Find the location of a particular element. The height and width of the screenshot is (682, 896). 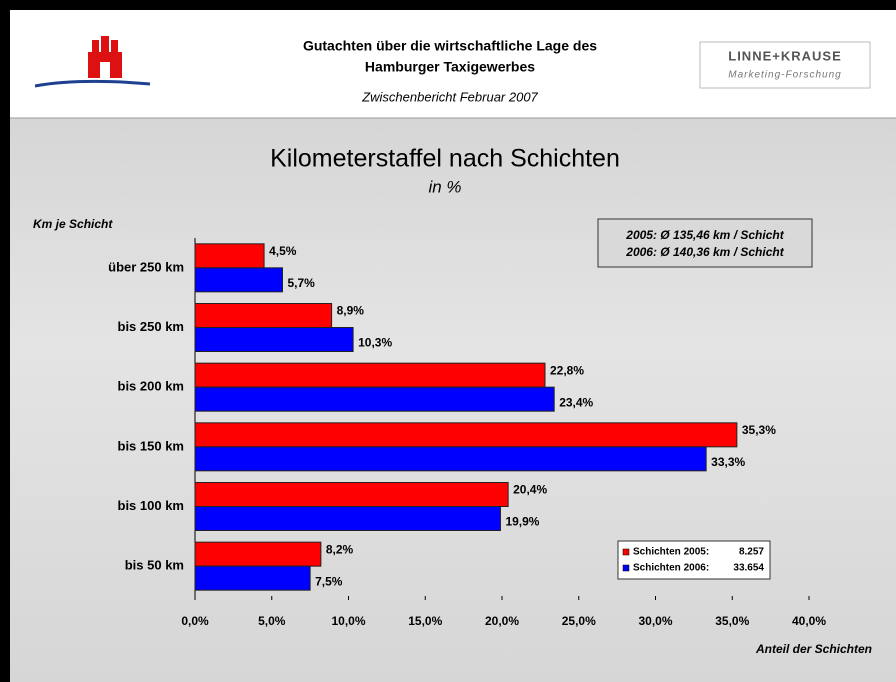

logo-box is located at coordinates (785, 65).